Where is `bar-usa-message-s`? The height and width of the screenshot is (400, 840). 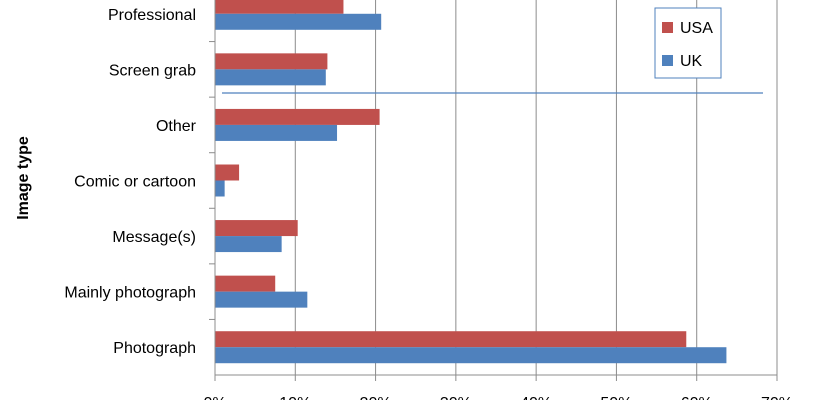
bar-usa-message-s is located at coordinates (256, 228).